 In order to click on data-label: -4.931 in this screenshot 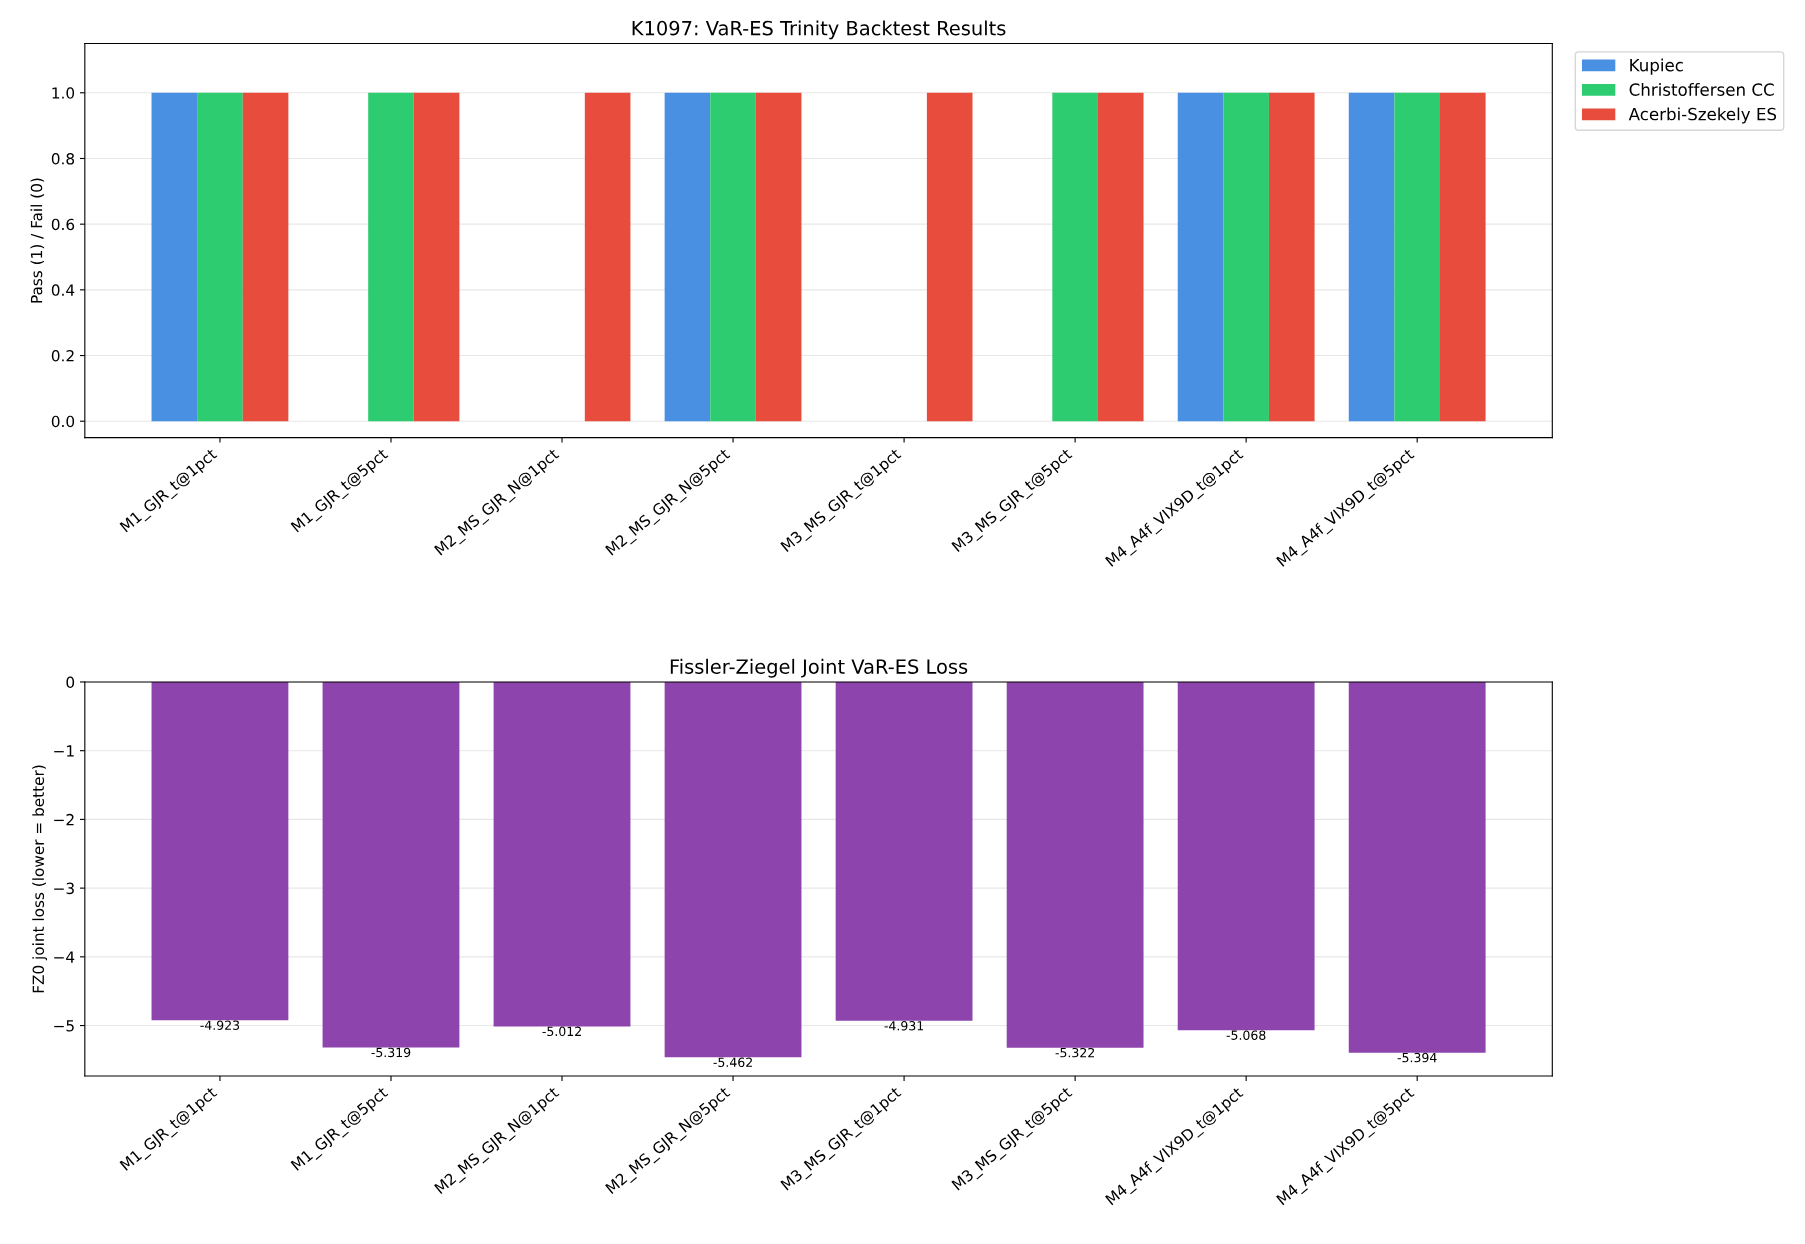, I will do `click(904, 1026)`.